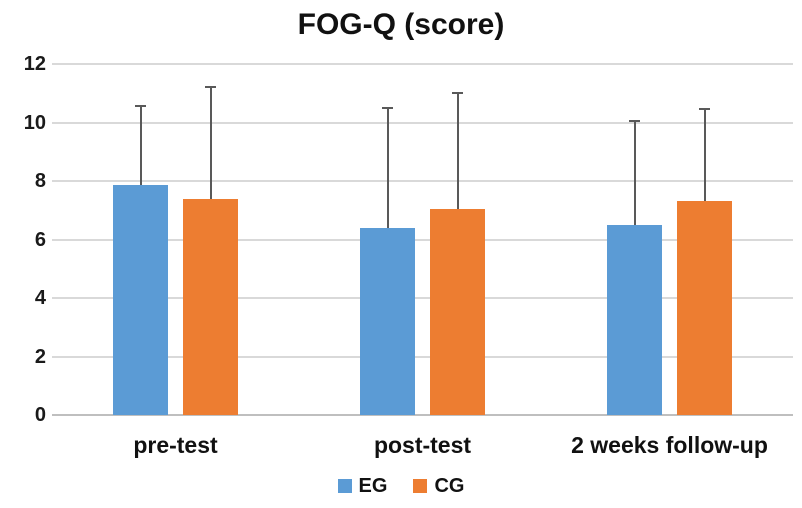 Image resolution: width=802 pixels, height=508 pixels. Describe the element at coordinates (704, 109) in the screenshot. I see `error-cap-CG-2-weeks-follow-up` at that location.